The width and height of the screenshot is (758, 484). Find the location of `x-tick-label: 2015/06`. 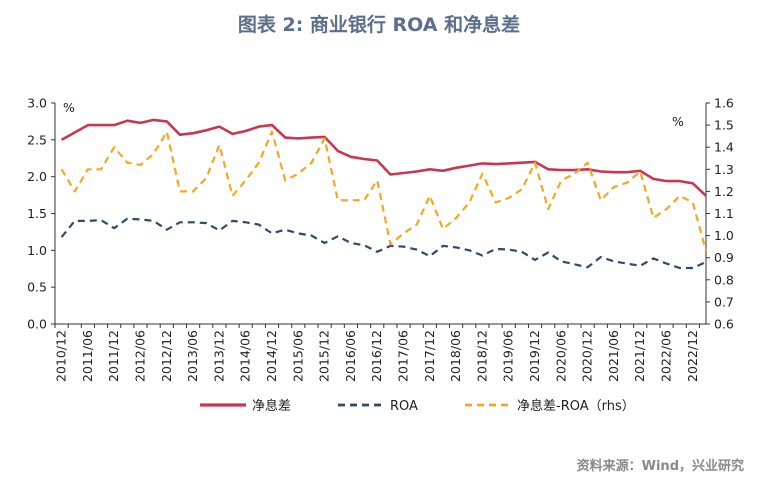

x-tick-label: 2015/06 is located at coordinates (297, 356).